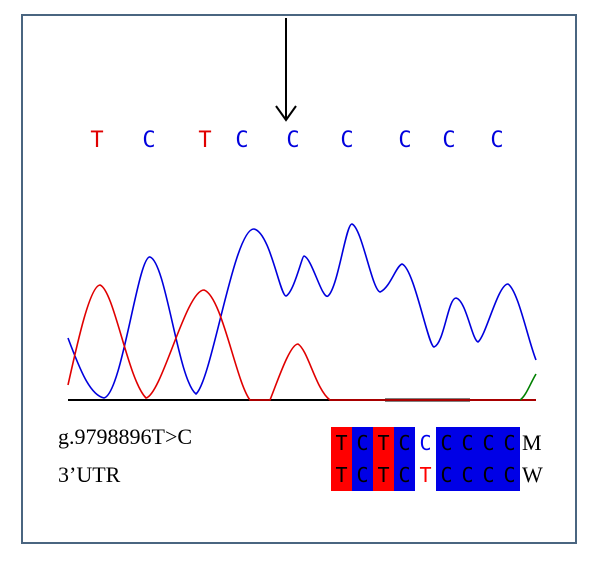 This screenshot has width=600, height=564. What do you see at coordinates (532, 474) in the screenshot?
I see `alignment-row-tag: W` at bounding box center [532, 474].